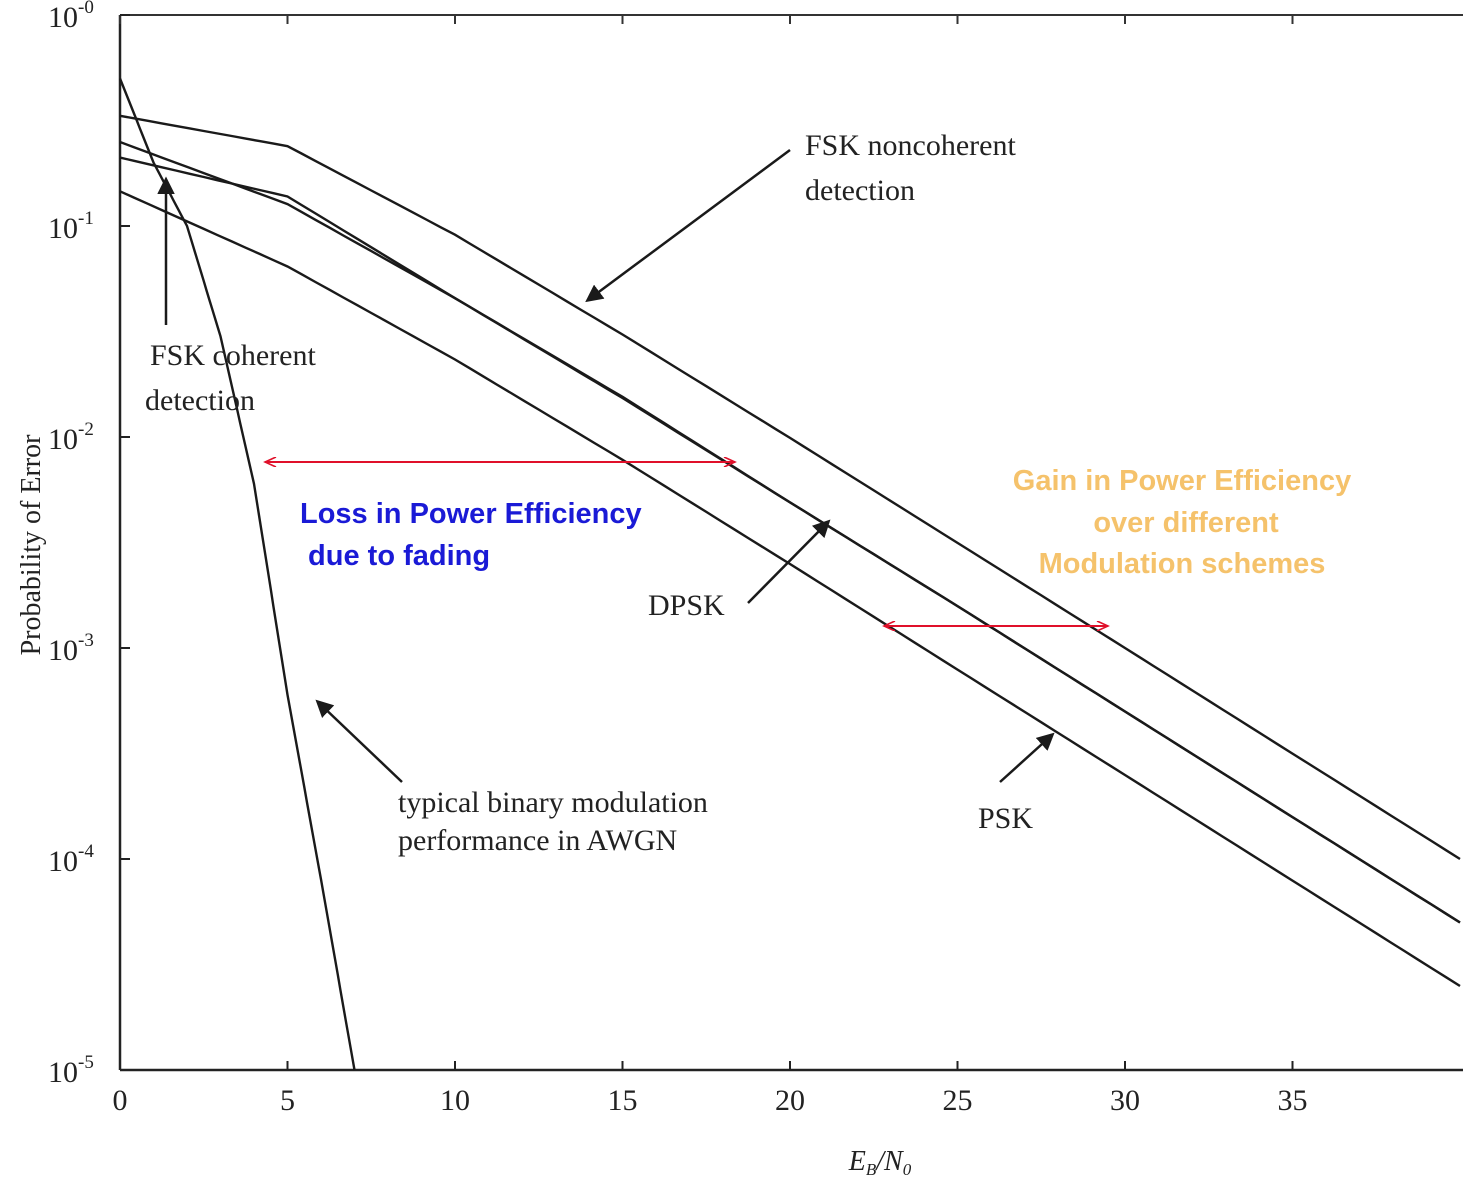 The image size is (1463, 1179). Describe the element at coordinates (688, 225) in the screenshot. I see `fsk-noncoherent-pointer` at that location.